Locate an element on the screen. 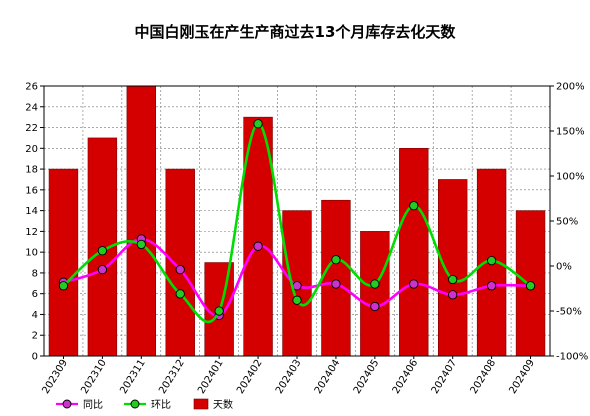  y-right-tick-label: -50% is located at coordinates (569, 312).